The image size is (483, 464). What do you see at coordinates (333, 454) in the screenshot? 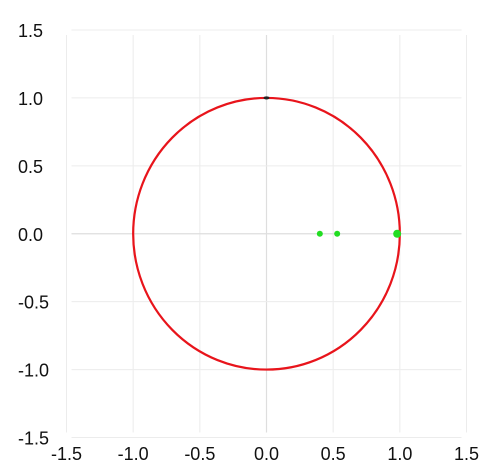
I see `x-tick-label: 0.5` at bounding box center [333, 454].